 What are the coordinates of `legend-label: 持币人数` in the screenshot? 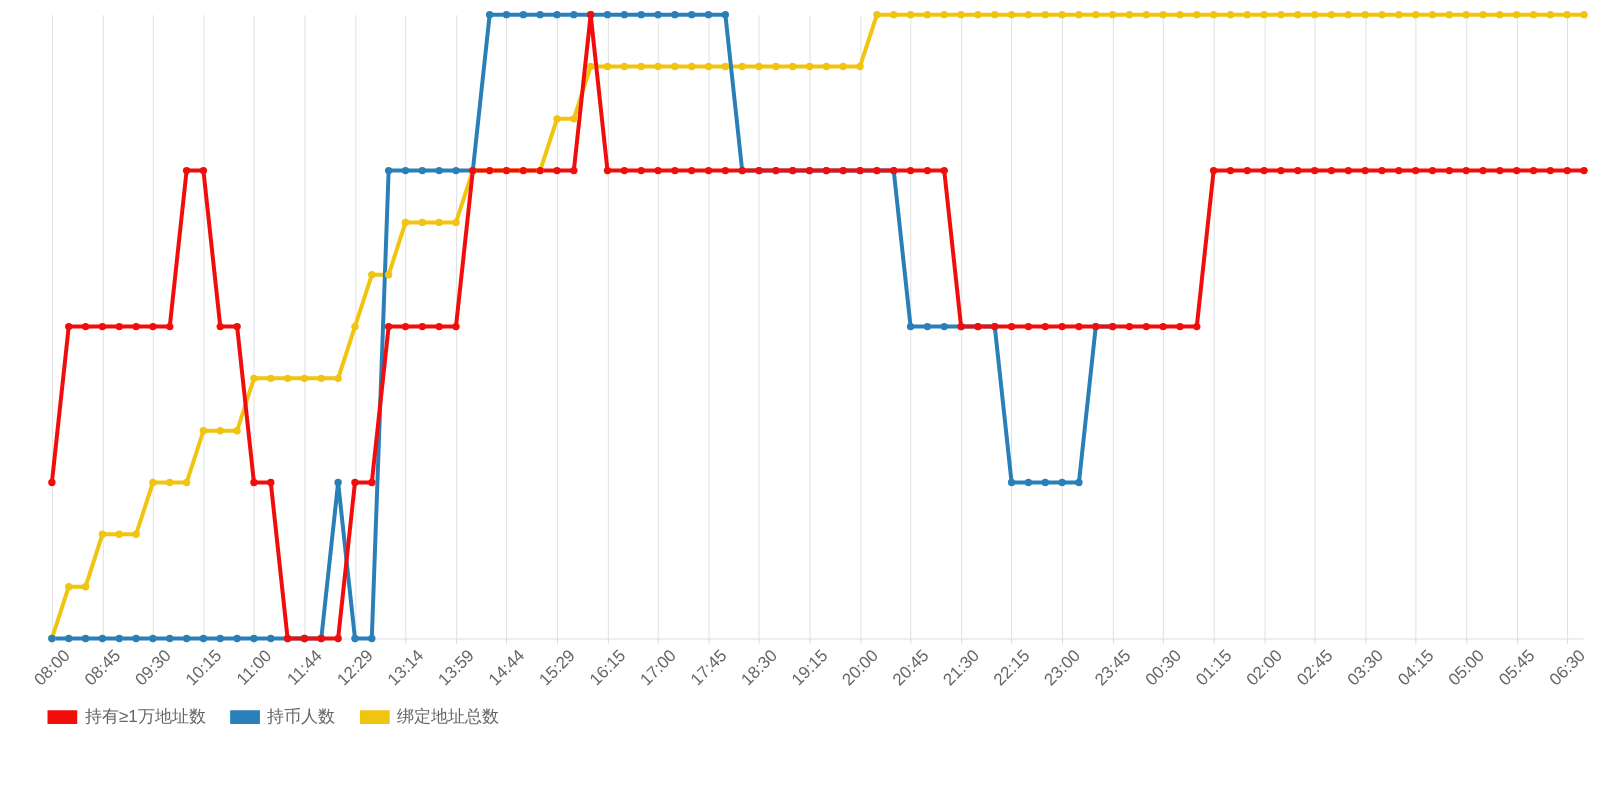 It's located at (301, 717).